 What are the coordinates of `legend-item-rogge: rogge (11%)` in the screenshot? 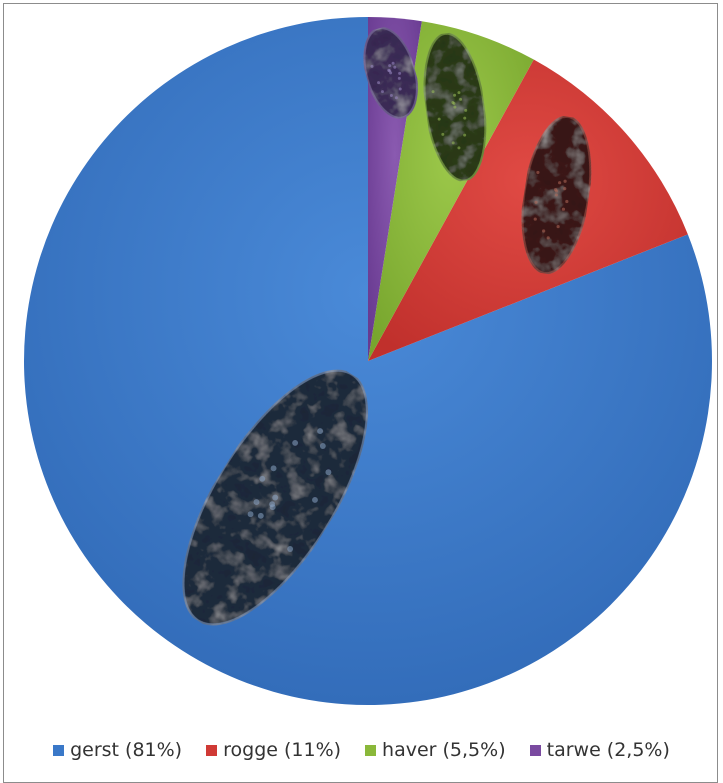 It's located at (273, 750).